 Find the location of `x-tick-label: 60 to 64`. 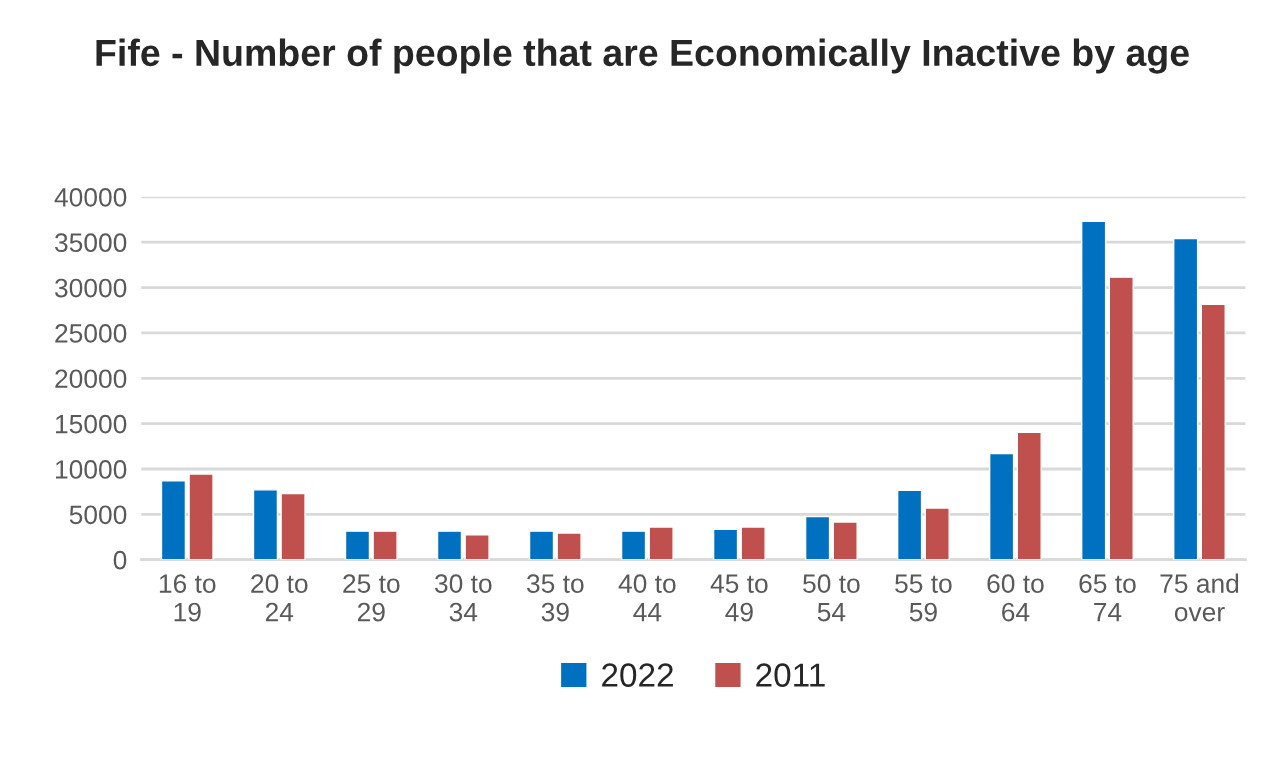

x-tick-label: 60 to 64 is located at coordinates (1015, 598).